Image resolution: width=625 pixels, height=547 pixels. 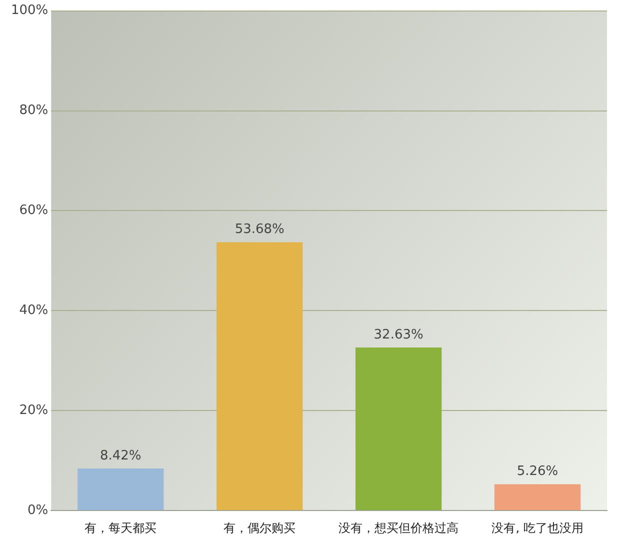 What do you see at coordinates (33, 310) in the screenshot?
I see `y-tick-label: 40%` at bounding box center [33, 310].